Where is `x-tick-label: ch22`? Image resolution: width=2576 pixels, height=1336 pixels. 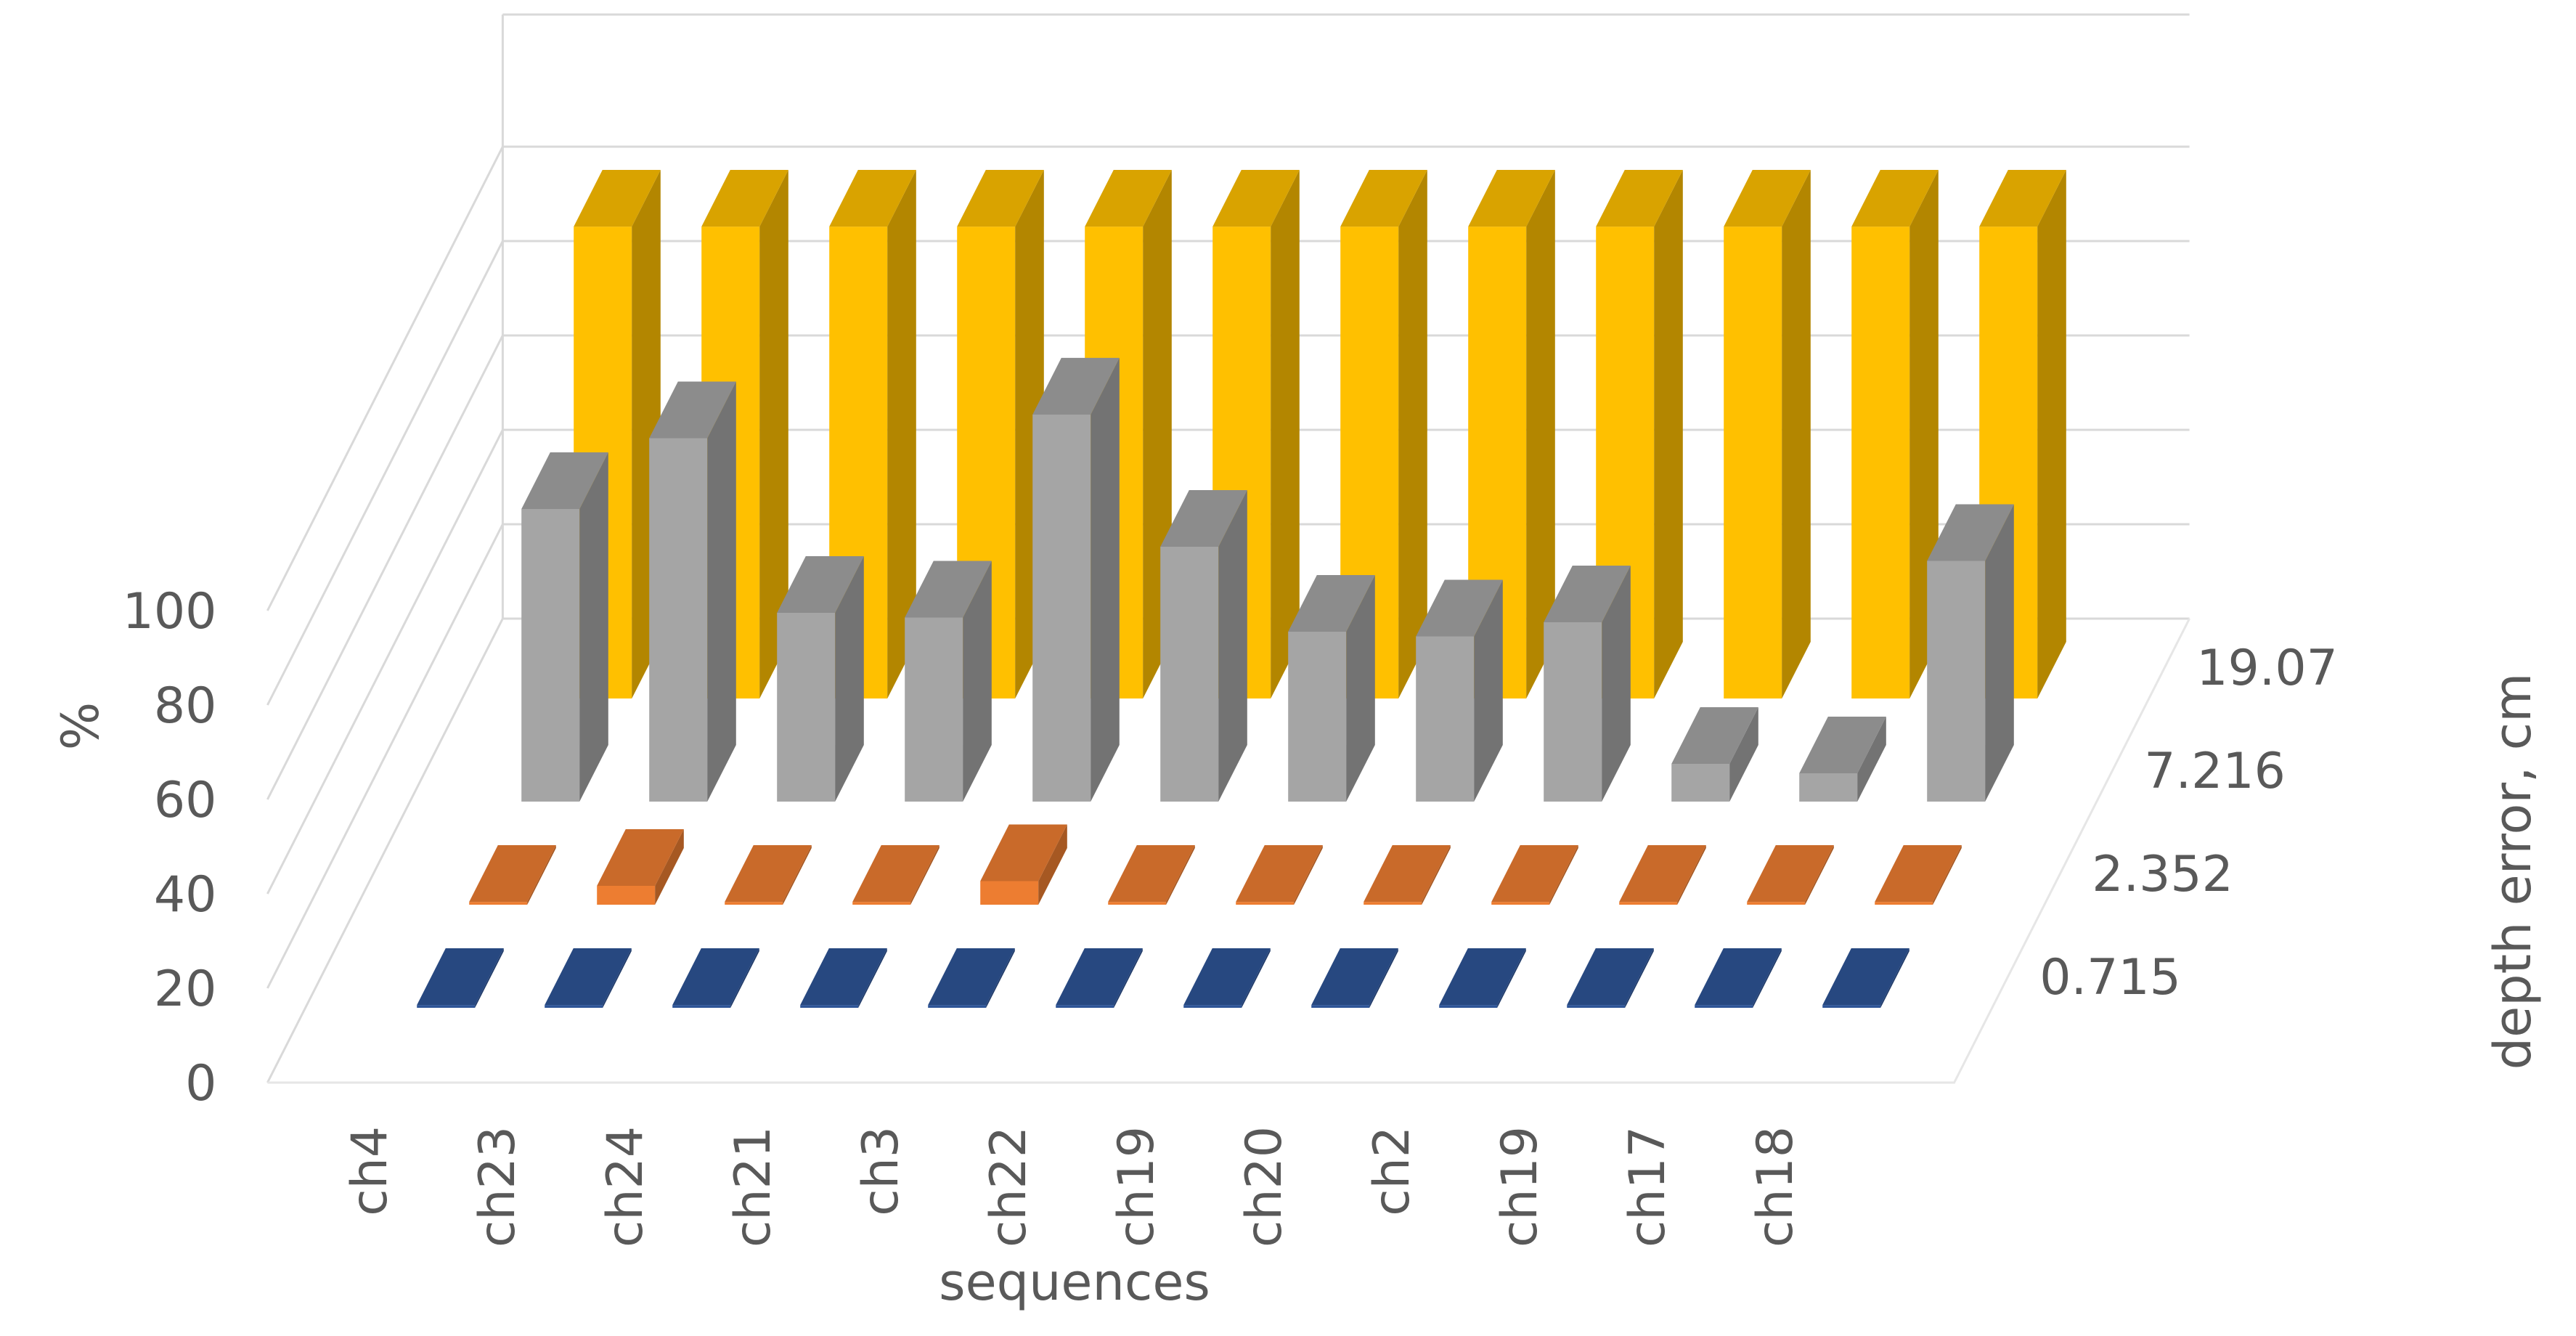 x-tick-label: ch22 is located at coordinates (1009, 1186).